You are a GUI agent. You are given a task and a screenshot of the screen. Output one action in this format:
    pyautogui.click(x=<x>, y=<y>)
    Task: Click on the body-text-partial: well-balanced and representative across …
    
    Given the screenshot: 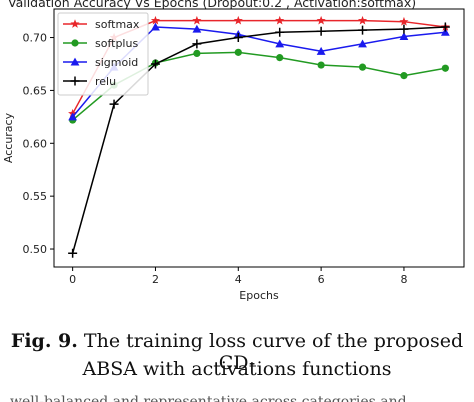 What is the action you would take?
    pyautogui.click(x=208, y=398)
    